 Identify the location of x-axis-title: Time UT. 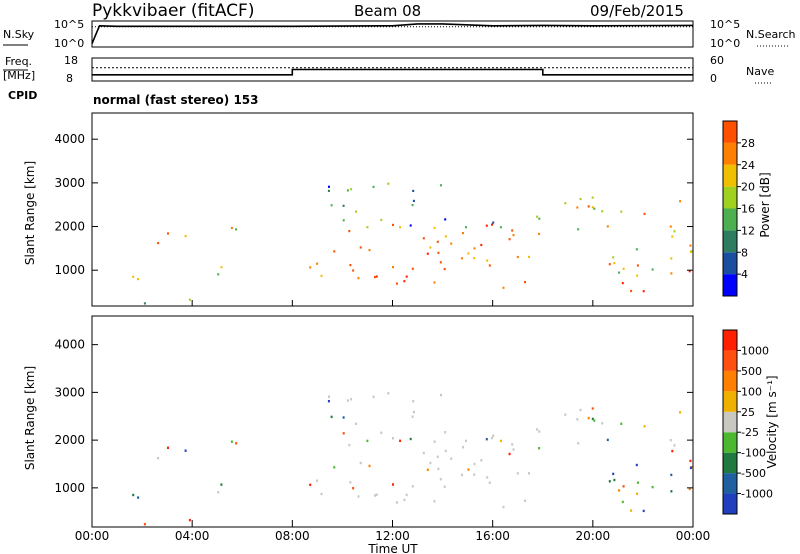
(392, 548).